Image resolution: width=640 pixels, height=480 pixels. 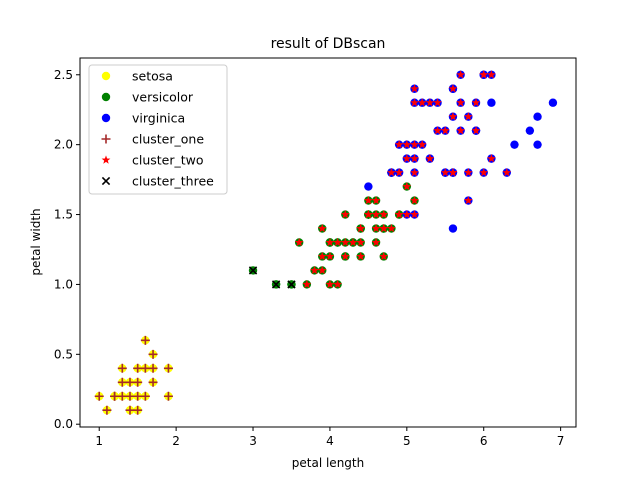 I want to click on y-tick-label: 0.5, so click(x=63, y=354).